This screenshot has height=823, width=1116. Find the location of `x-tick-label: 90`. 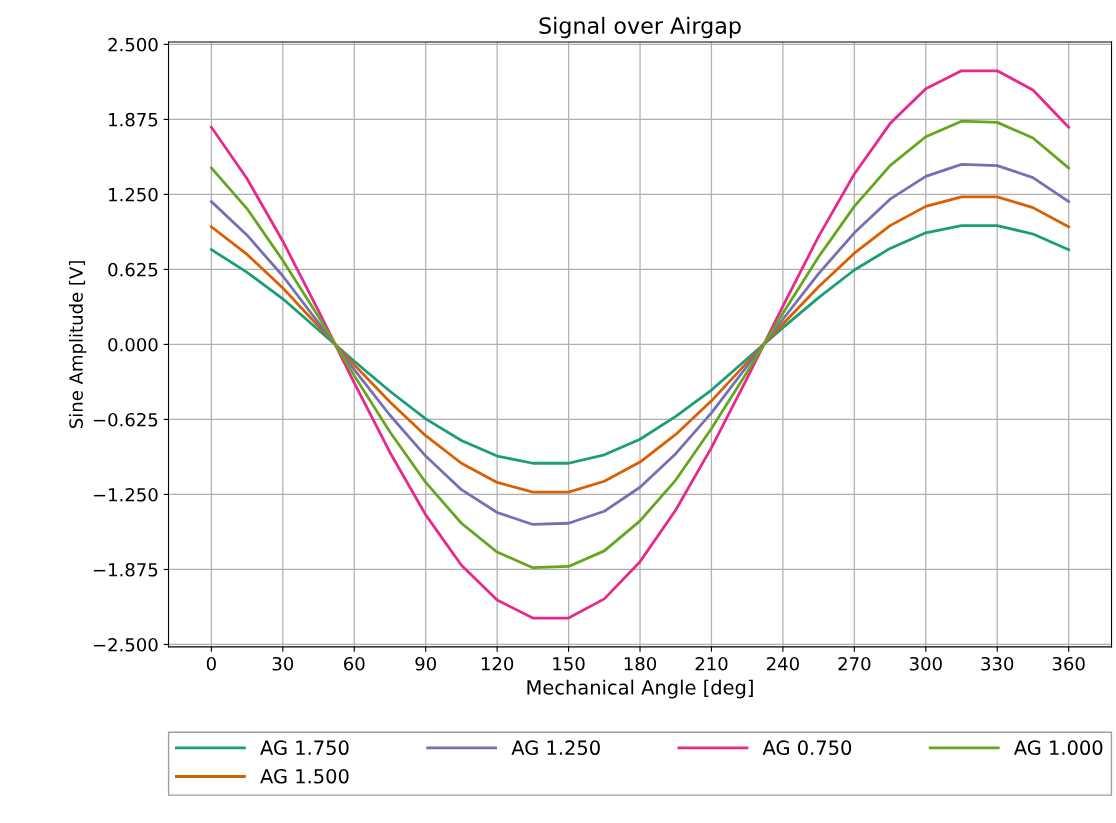

x-tick-label: 90 is located at coordinates (425, 663).